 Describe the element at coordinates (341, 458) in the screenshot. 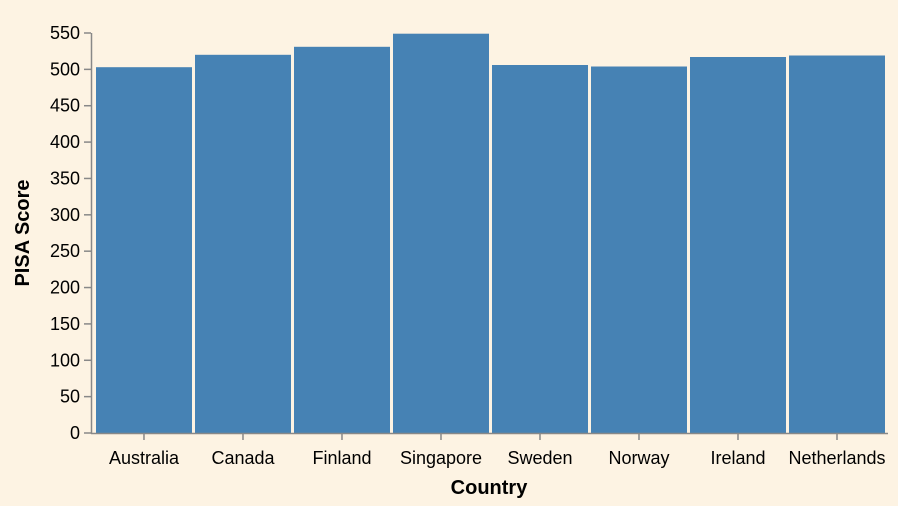

I see `x-tick-label: Finland` at that location.